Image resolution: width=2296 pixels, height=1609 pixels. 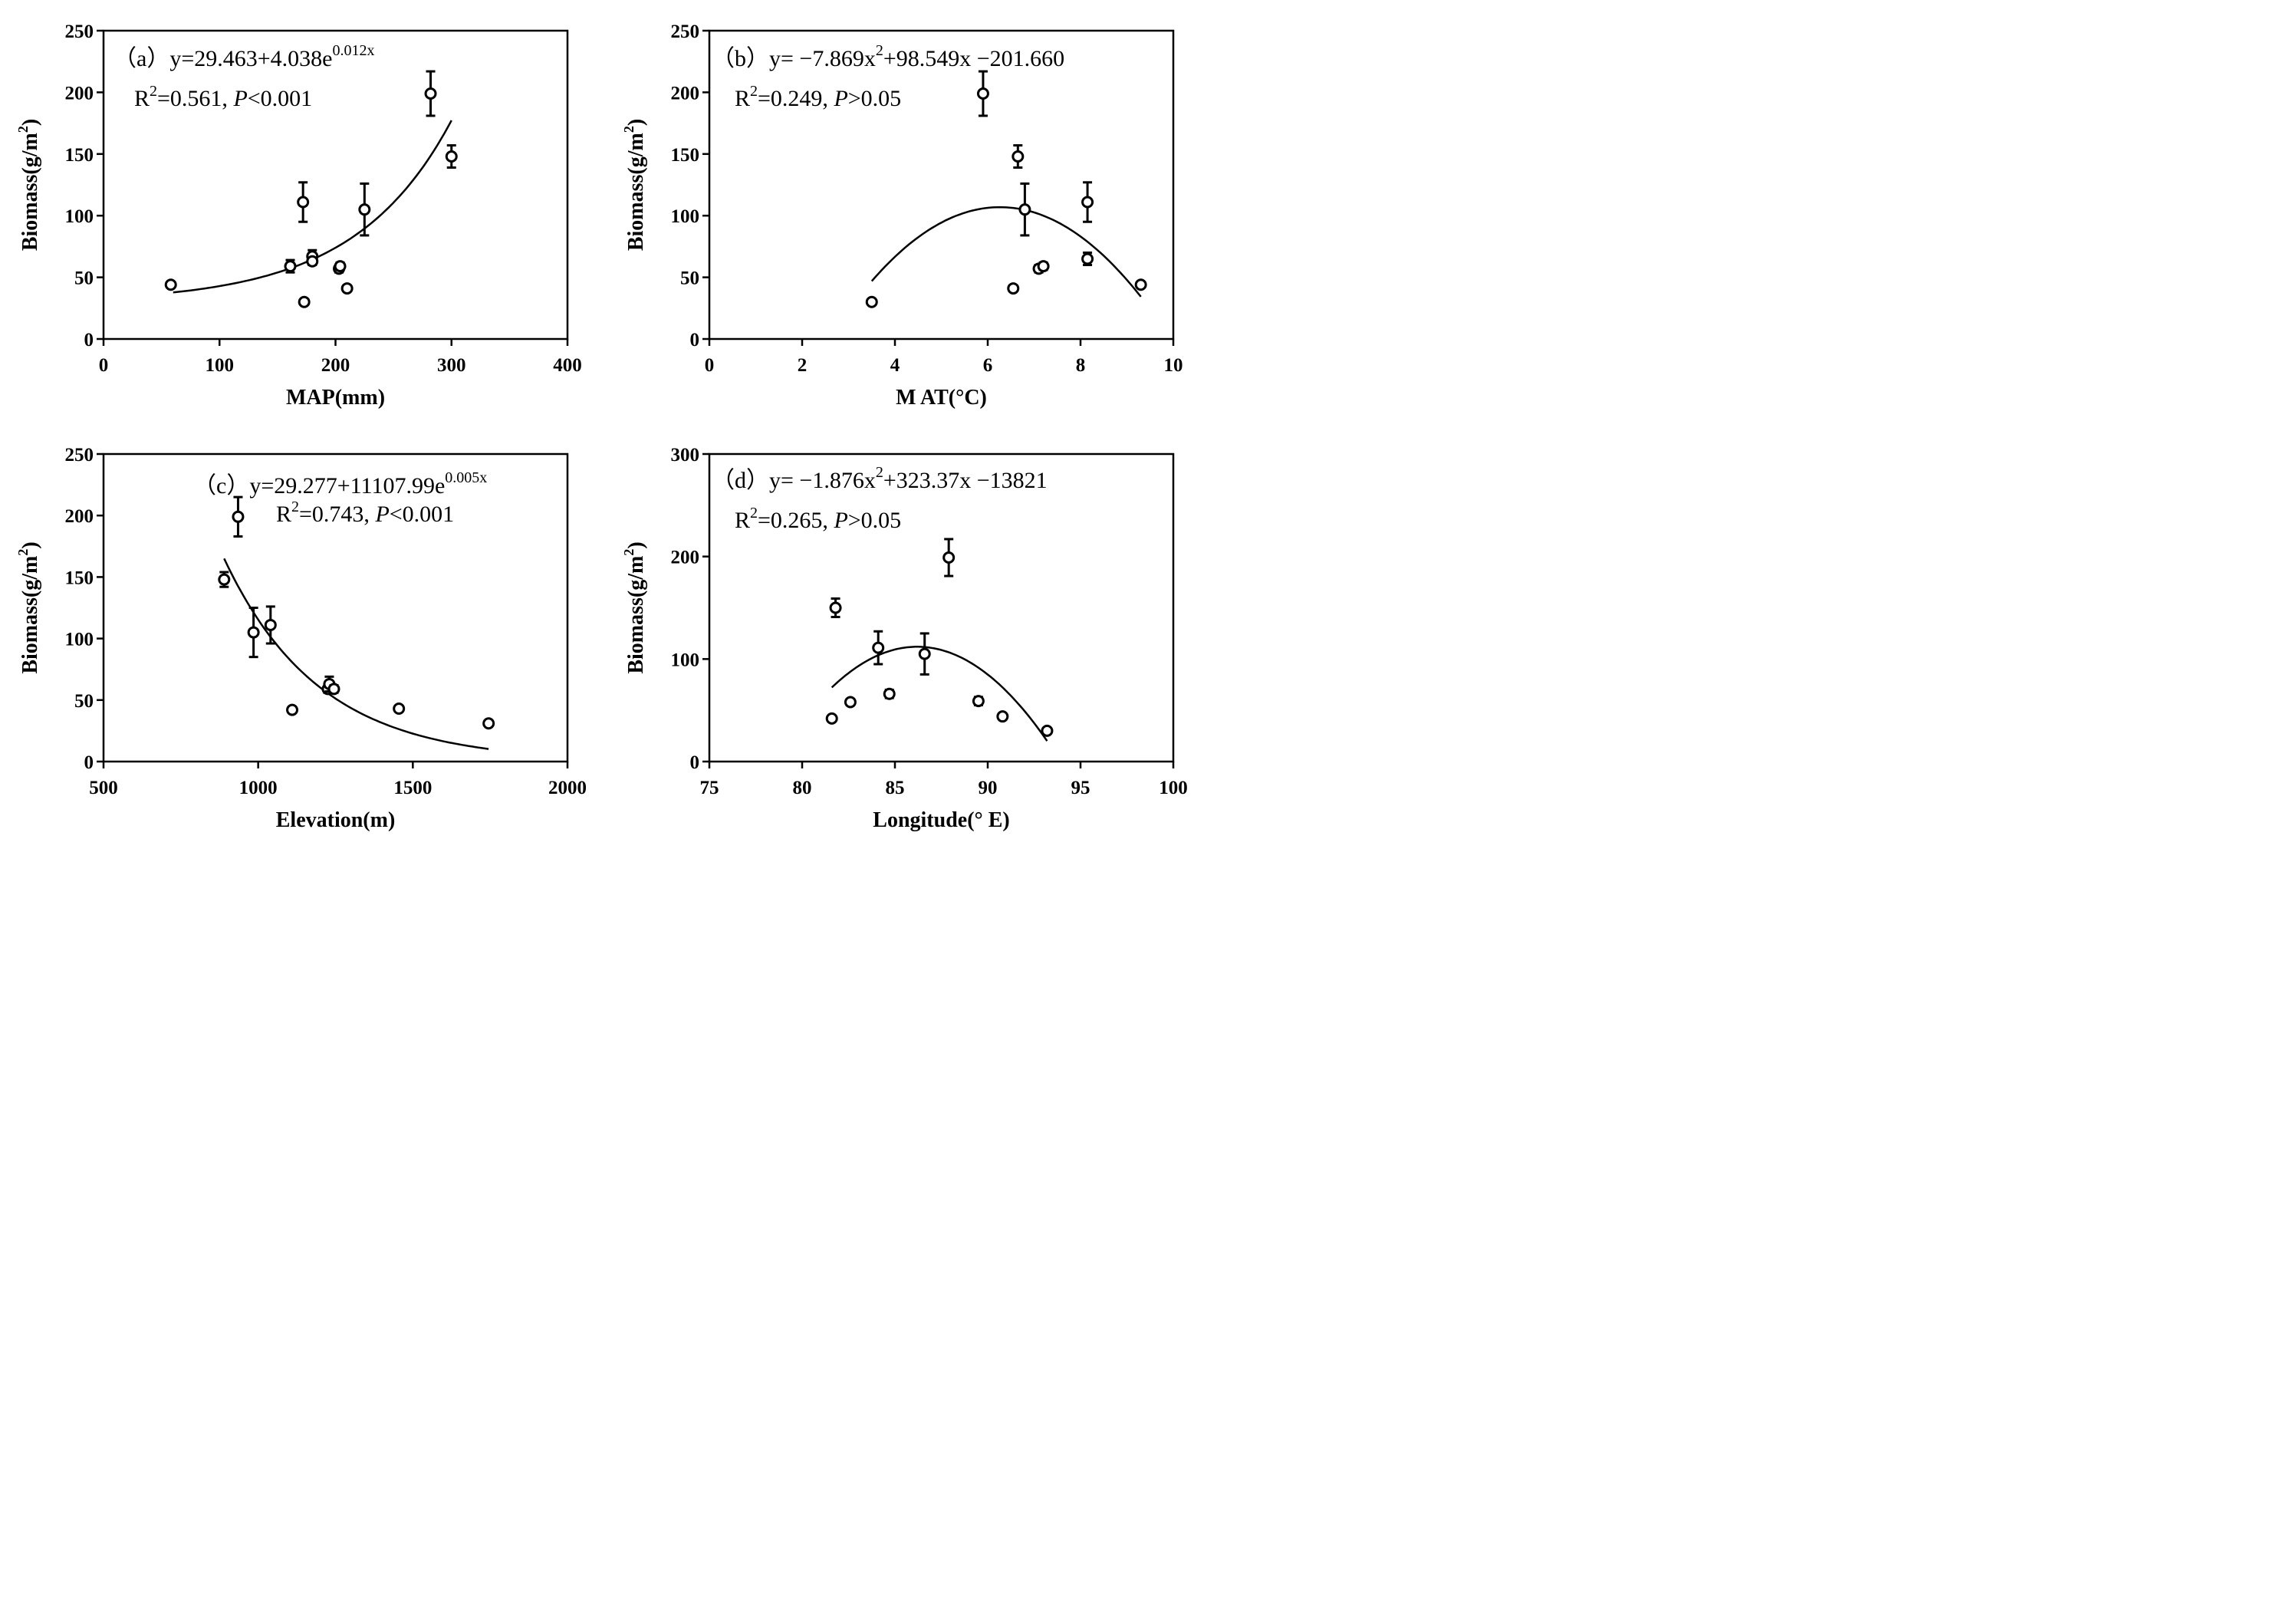 What do you see at coordinates (988, 365) in the screenshot?
I see `x-tick-label: 6` at bounding box center [988, 365].